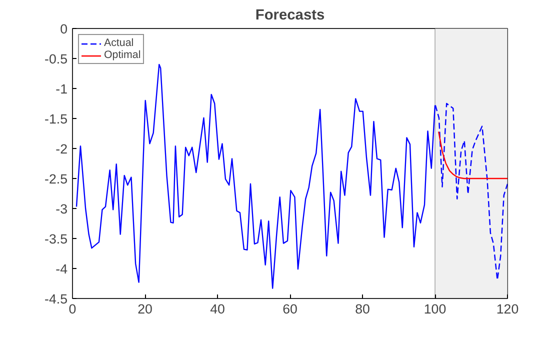  What do you see at coordinates (56, 299) in the screenshot?
I see `y-tick-label: -4.5` at bounding box center [56, 299].